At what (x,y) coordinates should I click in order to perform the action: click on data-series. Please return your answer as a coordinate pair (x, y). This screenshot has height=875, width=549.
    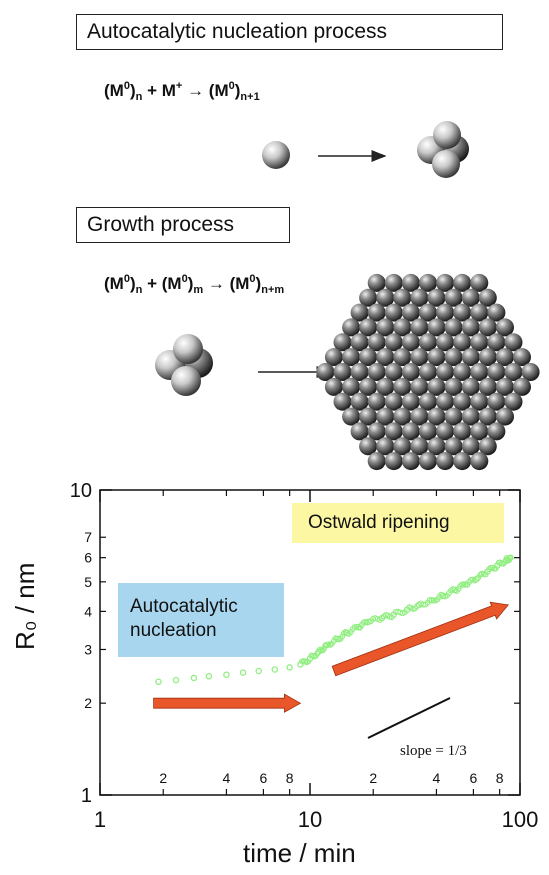
    Looking at the image, I should click on (334, 620).